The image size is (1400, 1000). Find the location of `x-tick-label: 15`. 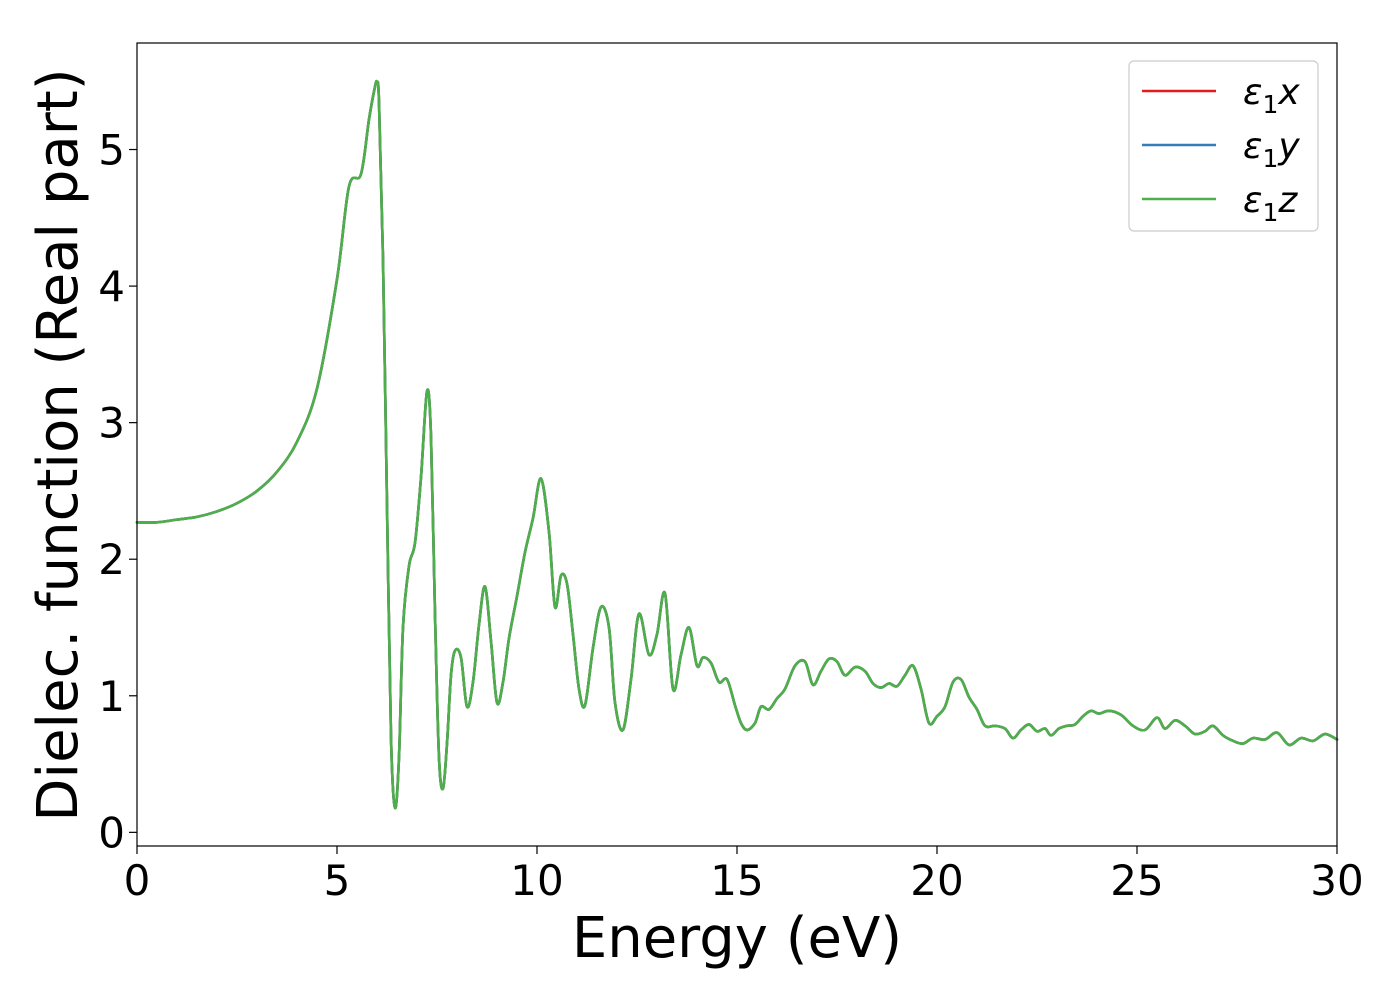

x-tick-label: 15 is located at coordinates (736, 880).